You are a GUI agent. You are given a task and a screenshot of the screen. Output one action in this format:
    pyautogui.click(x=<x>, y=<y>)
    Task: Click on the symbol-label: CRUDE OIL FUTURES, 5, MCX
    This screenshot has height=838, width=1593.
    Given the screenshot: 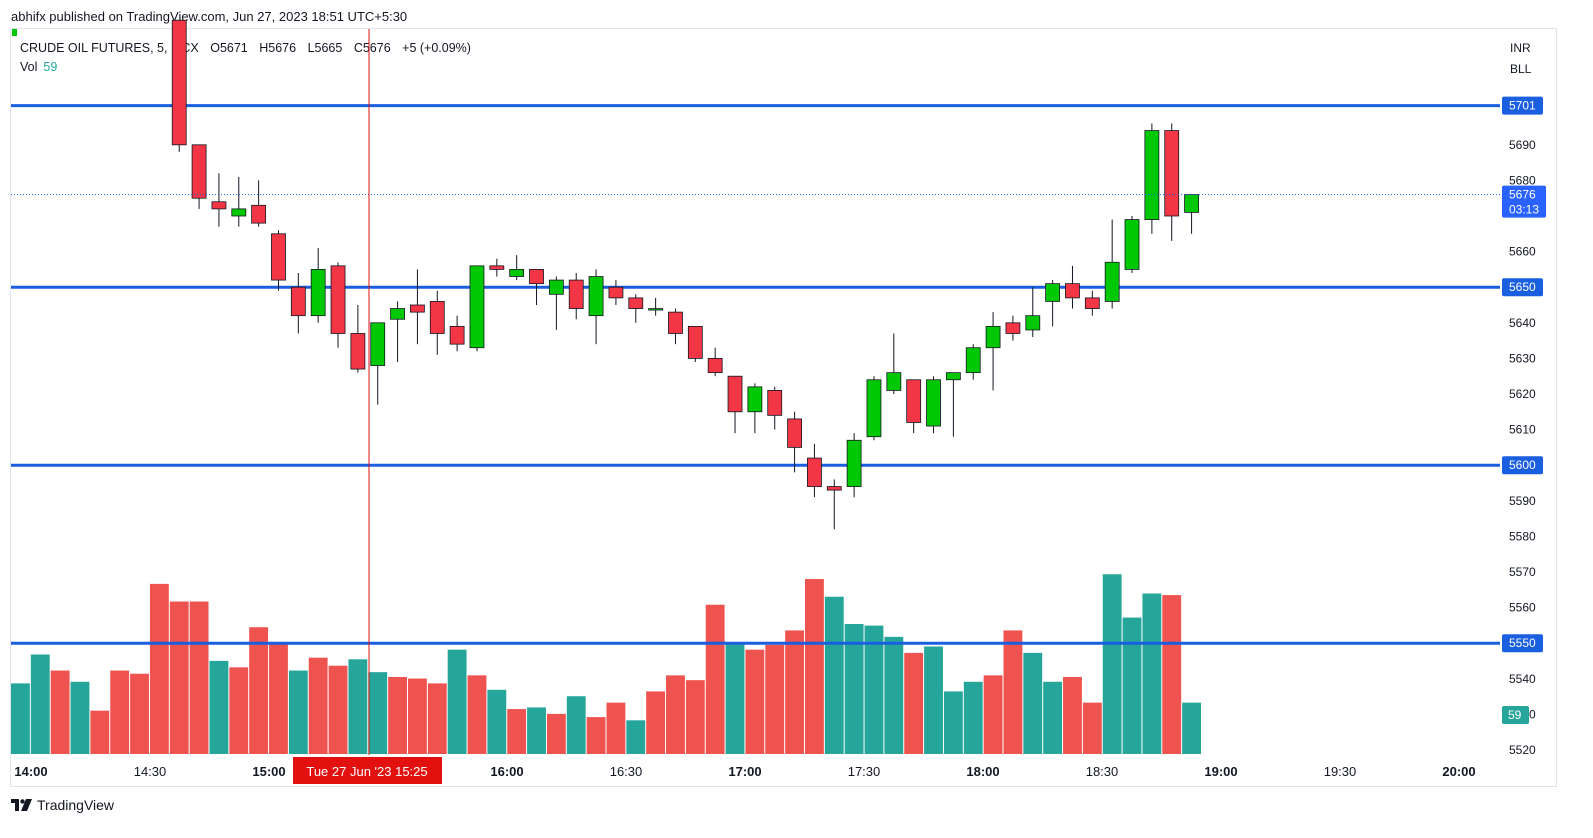 What is the action you would take?
    pyautogui.click(x=109, y=48)
    